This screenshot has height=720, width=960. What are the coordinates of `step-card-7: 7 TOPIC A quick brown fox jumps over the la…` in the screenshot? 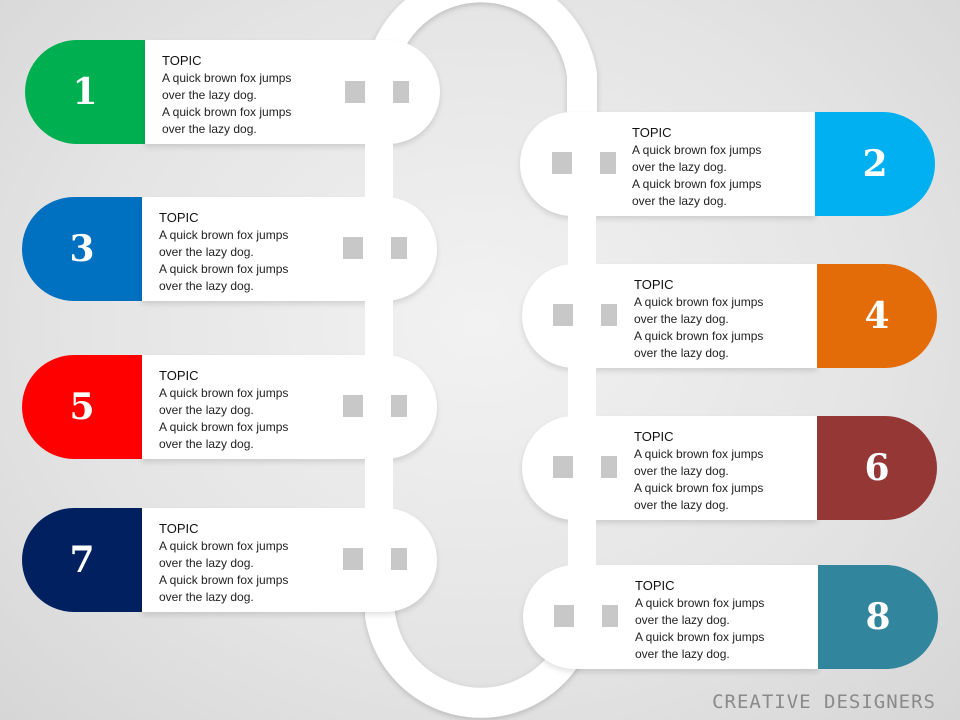 It's located at (229, 560).